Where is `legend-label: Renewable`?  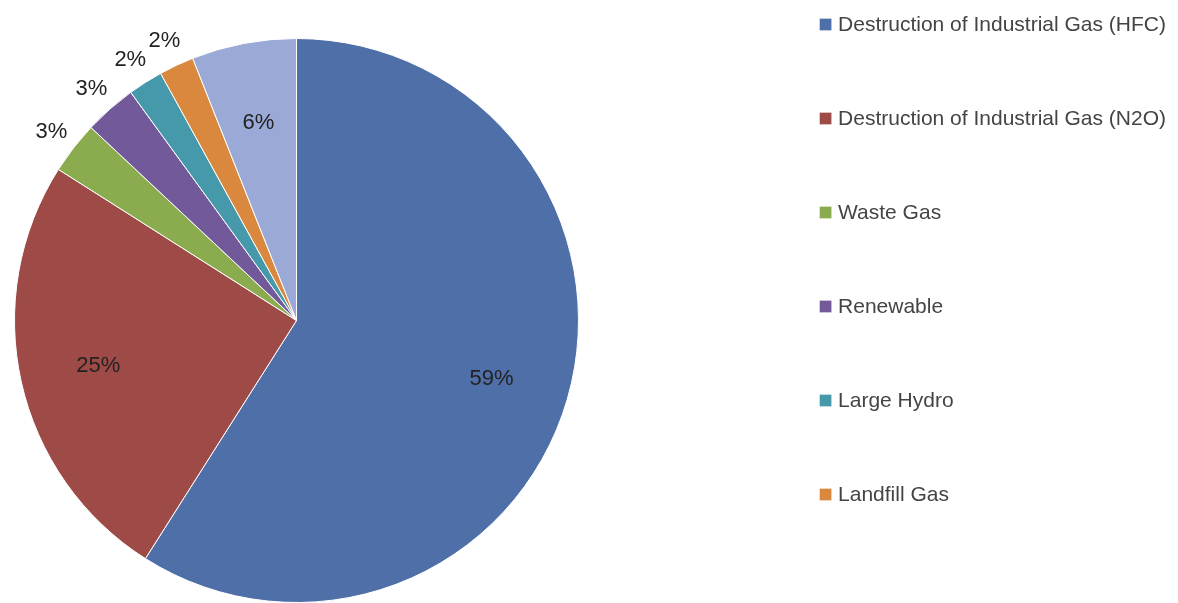 legend-label: Renewable is located at coordinates (891, 306).